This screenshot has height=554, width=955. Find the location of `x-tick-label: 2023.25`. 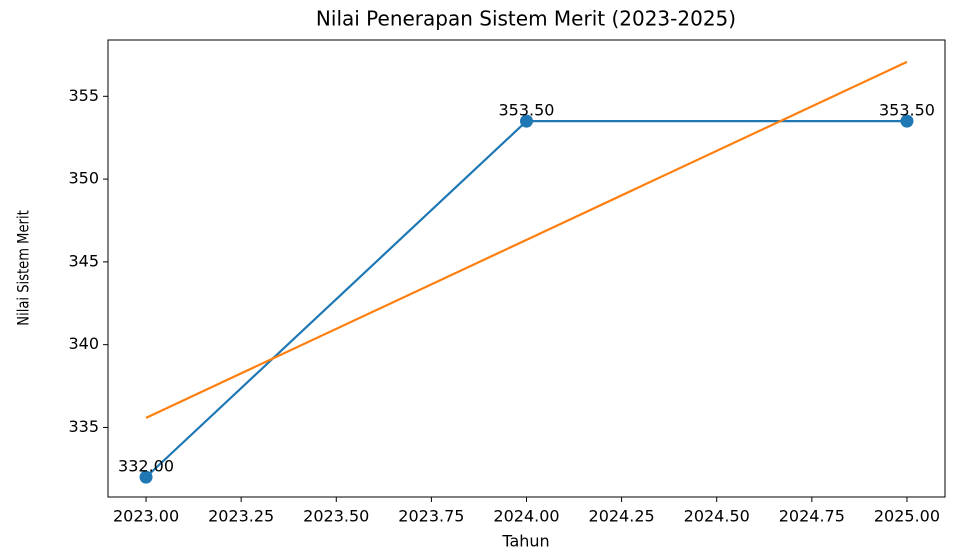

x-tick-label: 2023.25 is located at coordinates (241, 516).